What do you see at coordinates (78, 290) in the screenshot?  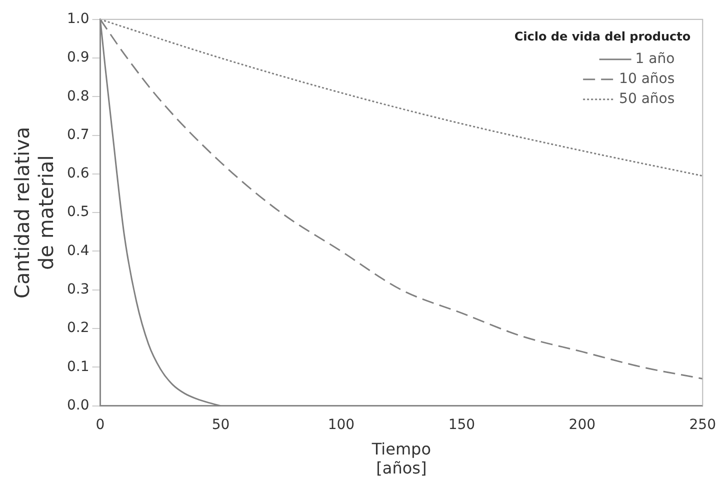 I see `y-tick-label: 0.3` at bounding box center [78, 290].